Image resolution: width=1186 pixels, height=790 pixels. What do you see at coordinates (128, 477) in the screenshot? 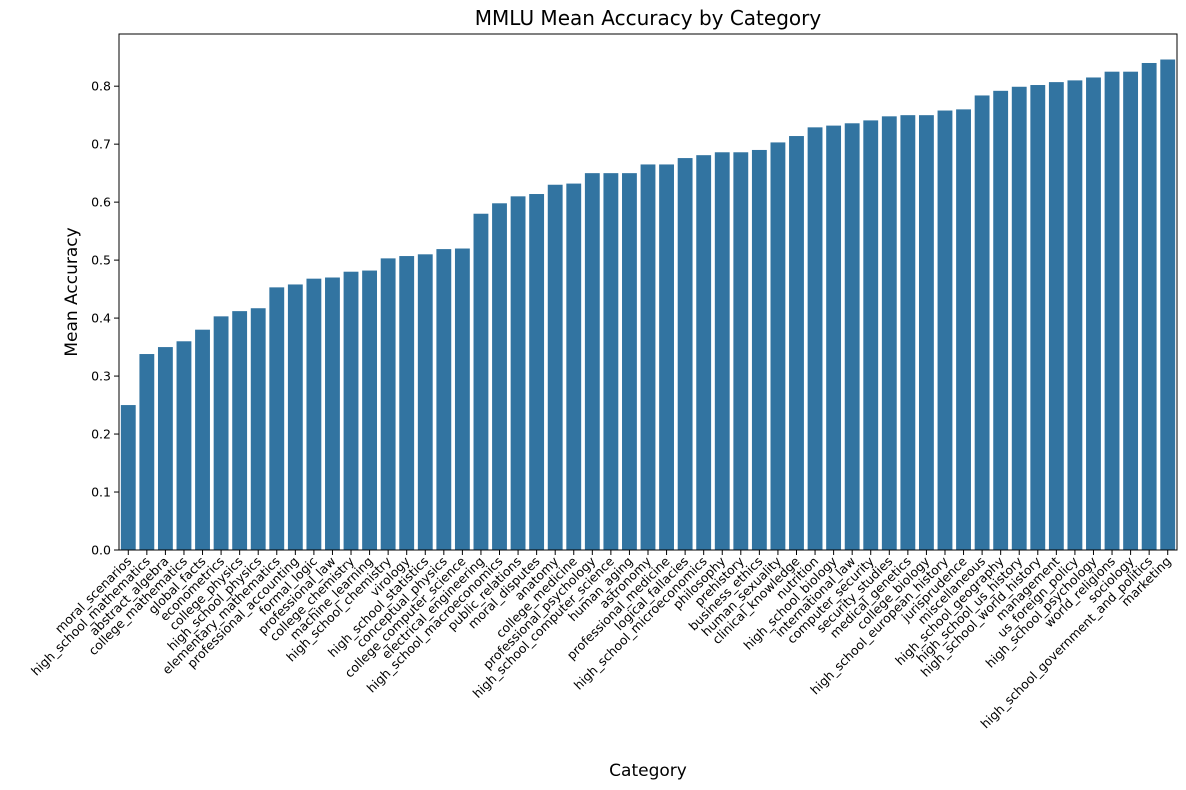
I see `bar-moral-scenarios` at bounding box center [128, 477].